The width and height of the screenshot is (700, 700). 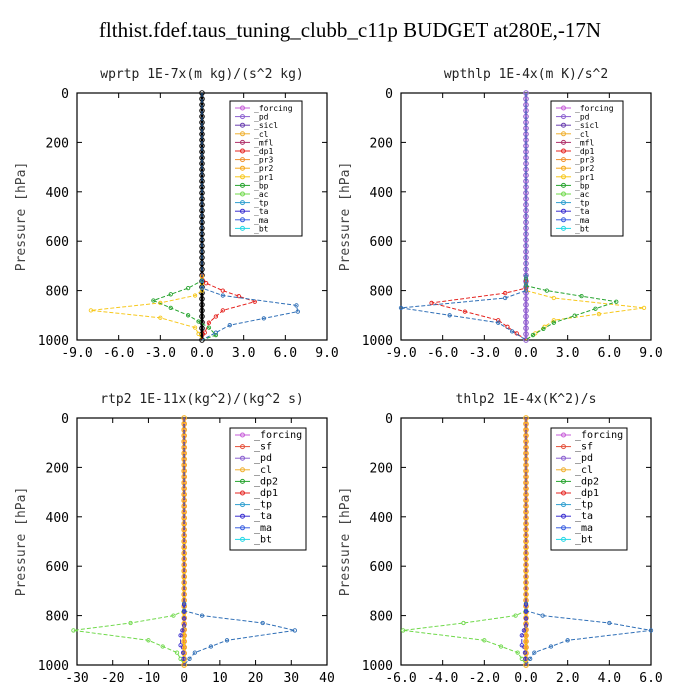 What do you see at coordinates (146, 217) in the screenshot?
I see `series-line-pr1` at bounding box center [146, 217].